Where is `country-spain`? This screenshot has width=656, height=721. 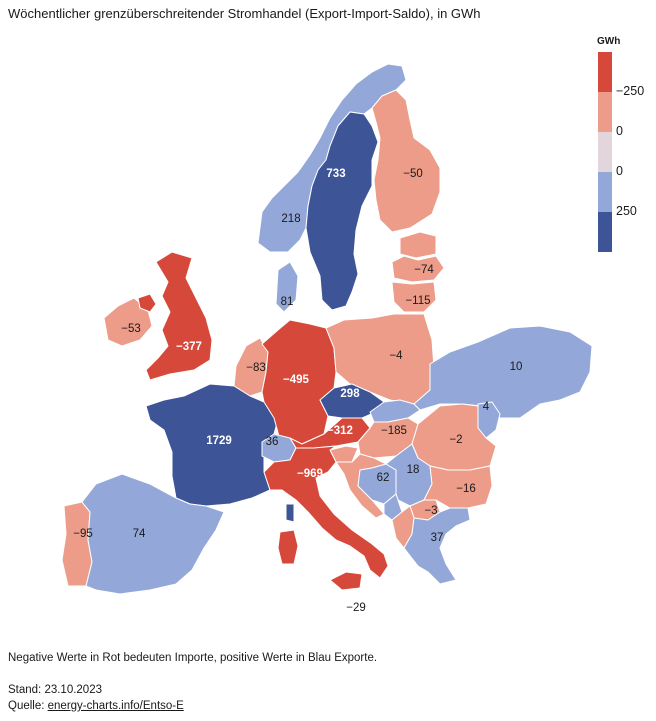
country-spain is located at coordinates (153, 534).